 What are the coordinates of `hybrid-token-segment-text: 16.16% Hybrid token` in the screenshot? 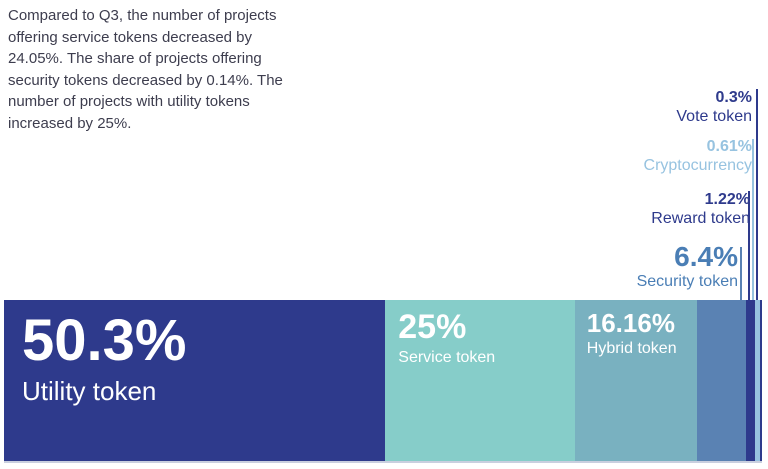 It's located at (636, 329).